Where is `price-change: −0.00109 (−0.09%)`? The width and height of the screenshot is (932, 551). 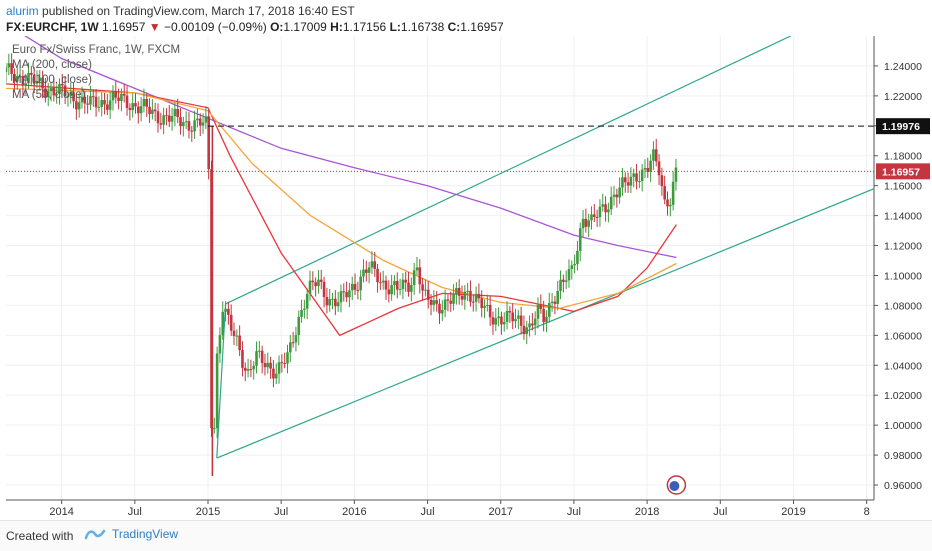 price-change: −0.00109 (−0.09%) is located at coordinates (215, 27).